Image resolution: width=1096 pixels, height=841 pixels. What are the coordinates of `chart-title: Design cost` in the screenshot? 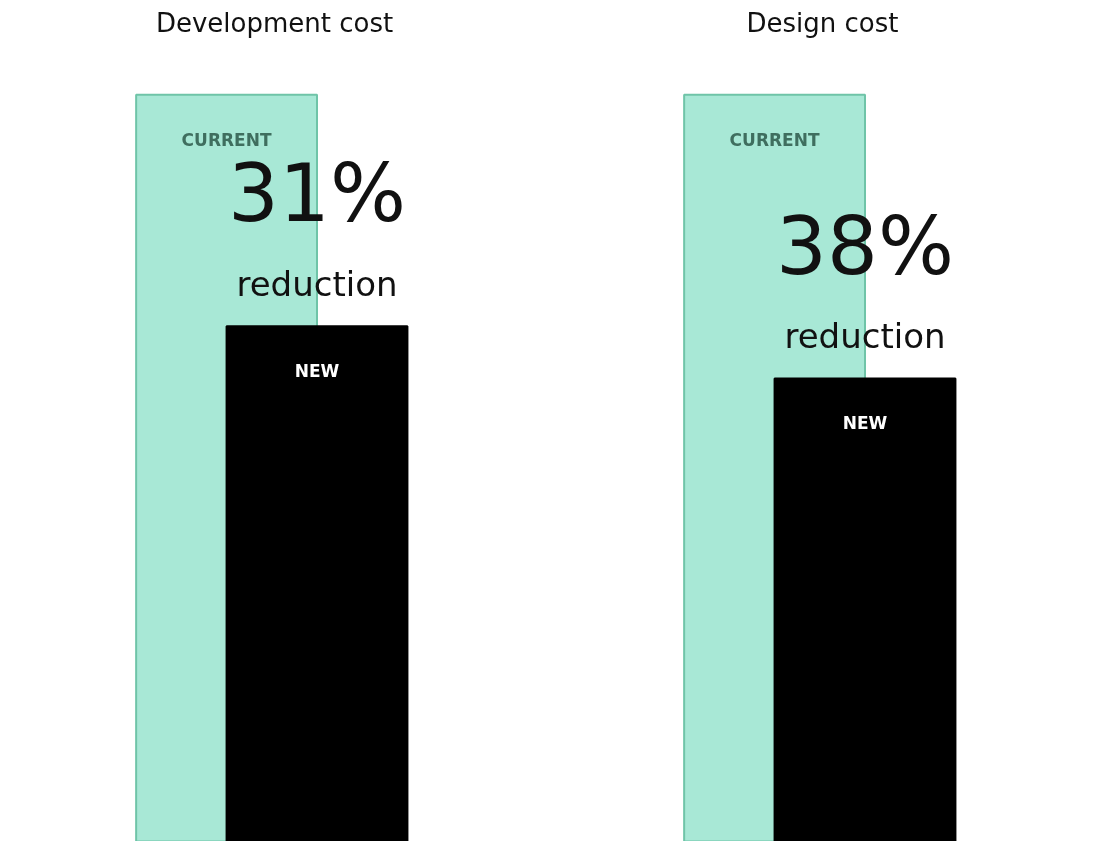 It's located at (822, 22).